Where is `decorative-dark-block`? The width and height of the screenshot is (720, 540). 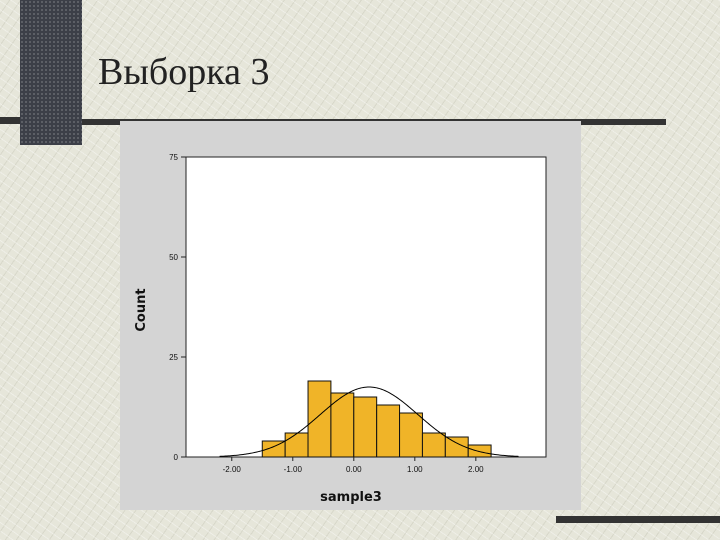
decorative-dark-block is located at coordinates (51, 72).